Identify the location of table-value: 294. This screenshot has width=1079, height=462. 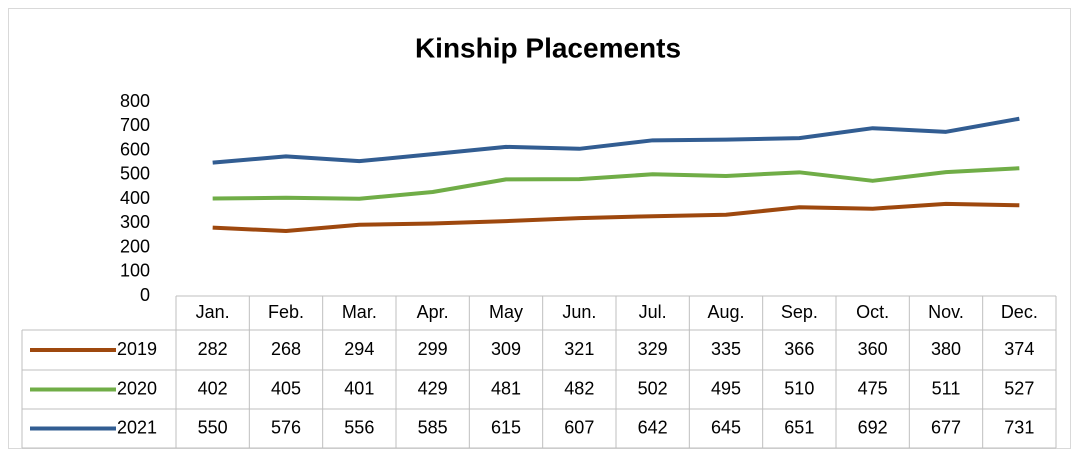
(359, 349).